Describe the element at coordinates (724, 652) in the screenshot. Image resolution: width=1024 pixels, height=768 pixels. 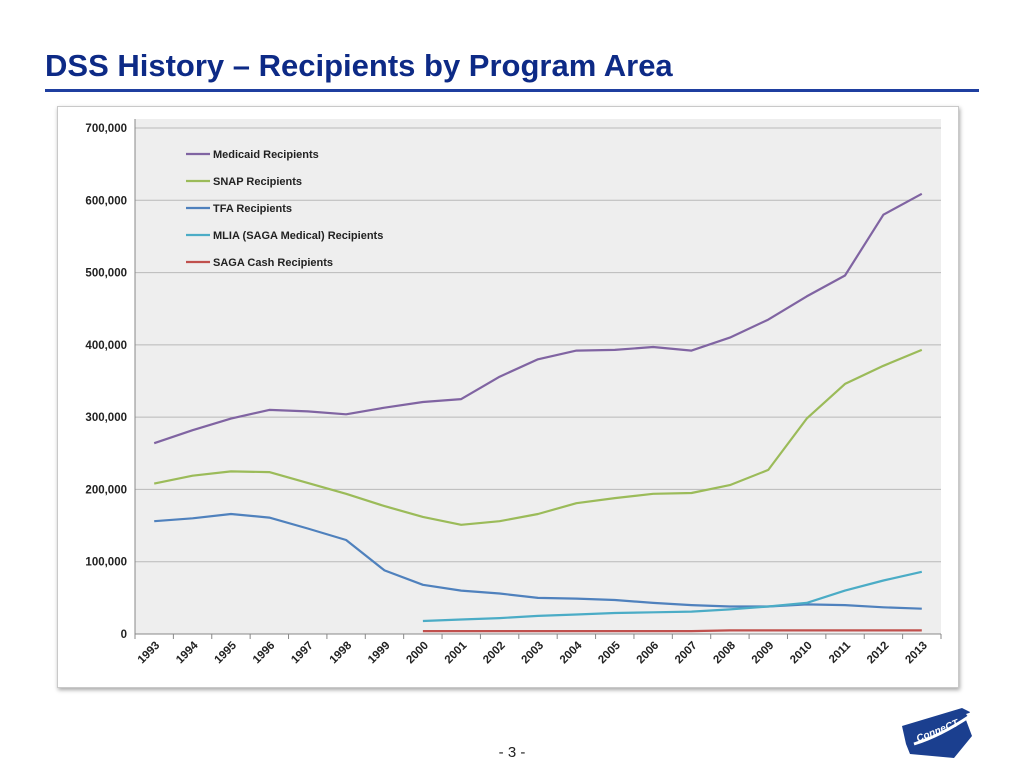
I see `x-tick-label: 2008` at that location.